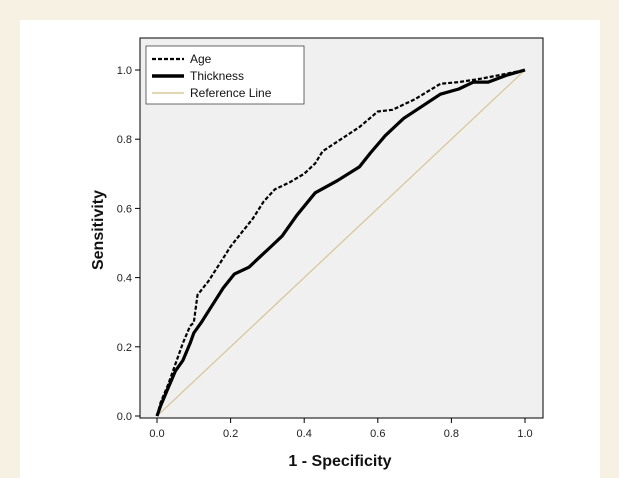 The height and width of the screenshot is (478, 619). I want to click on legend-label-age: Age, so click(201, 59).